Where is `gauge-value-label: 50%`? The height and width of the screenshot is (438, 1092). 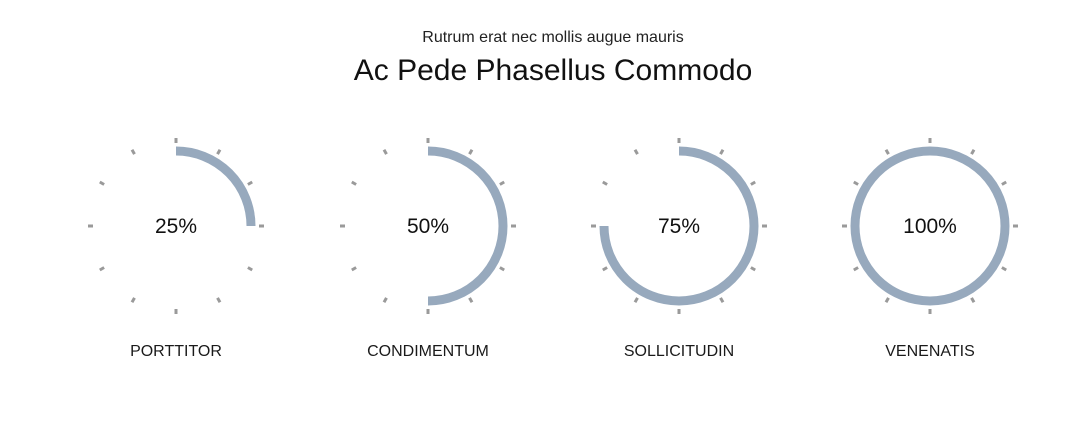 gauge-value-label: 50% is located at coordinates (428, 226).